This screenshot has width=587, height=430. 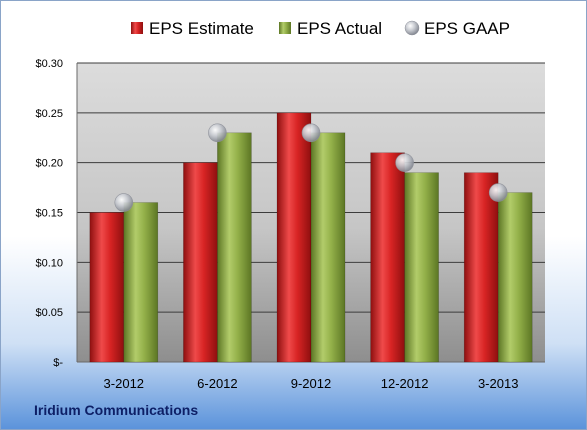 What do you see at coordinates (49, 64) in the screenshot?
I see `y-tick-label: $0.30` at bounding box center [49, 64].